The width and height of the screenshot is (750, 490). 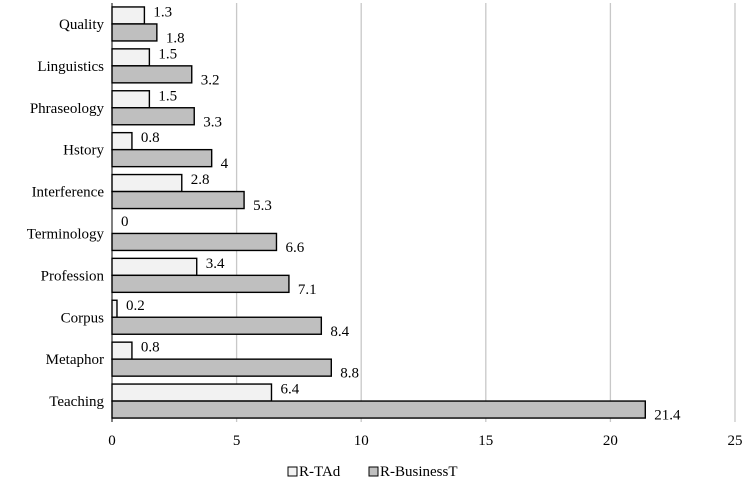 I want to click on data-label: 3.3, so click(x=212, y=122).